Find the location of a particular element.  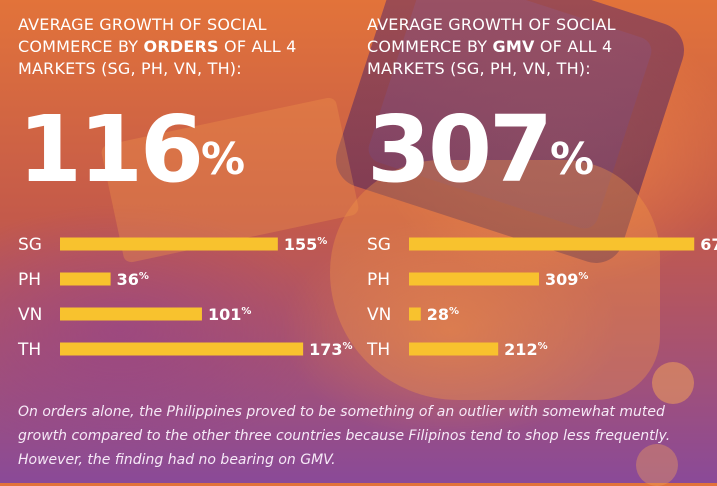

gmv-average-unit: % is located at coordinates (572, 159).